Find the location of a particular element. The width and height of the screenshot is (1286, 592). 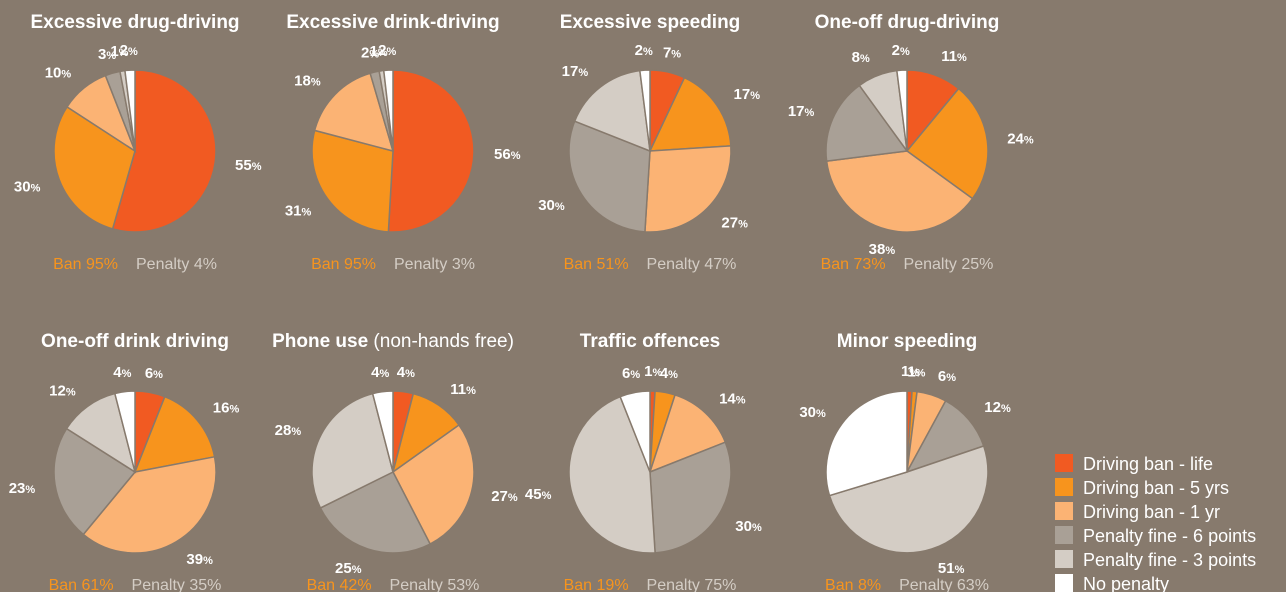

legend-label: No penalty is located at coordinates (1126, 583).